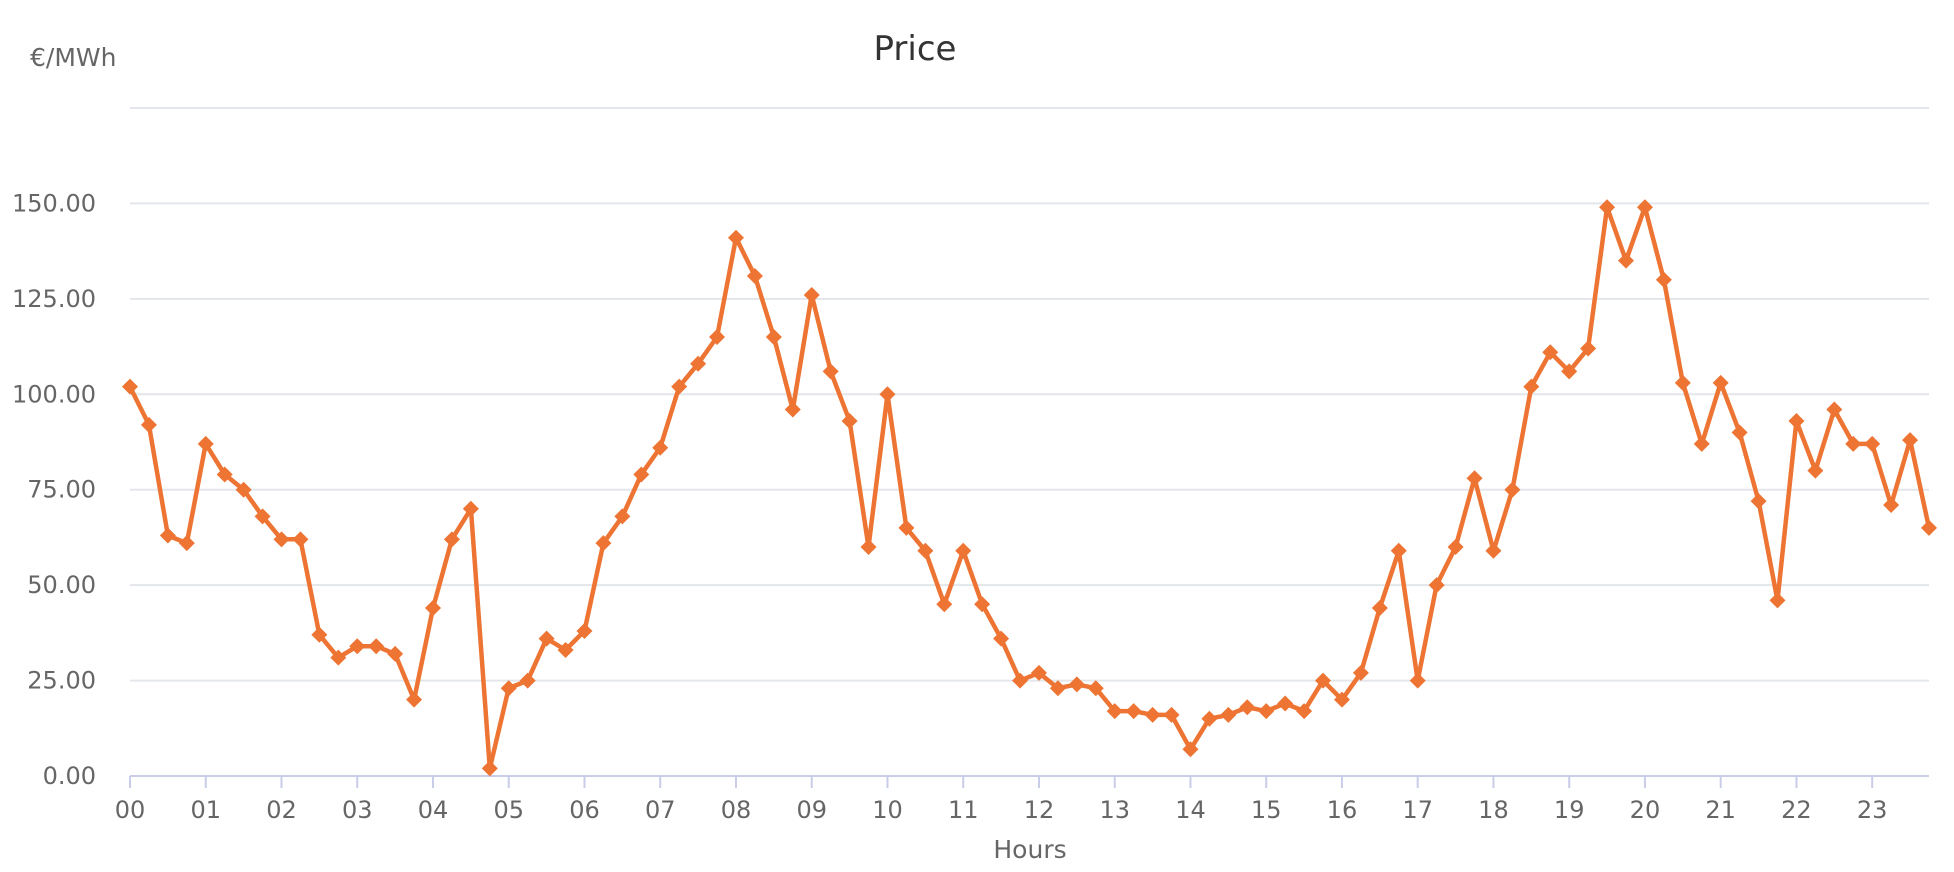 Image resolution: width=1954 pixels, height=872 pixels. Describe the element at coordinates (1569, 810) in the screenshot. I see `x-tick-label: 19` at that location.